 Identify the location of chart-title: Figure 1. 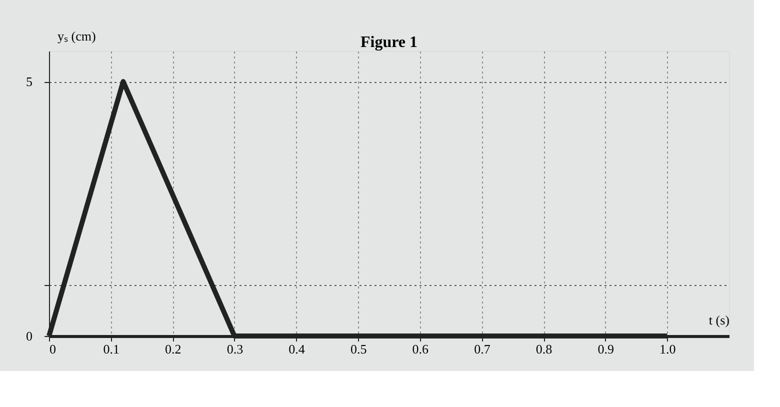
(389, 42).